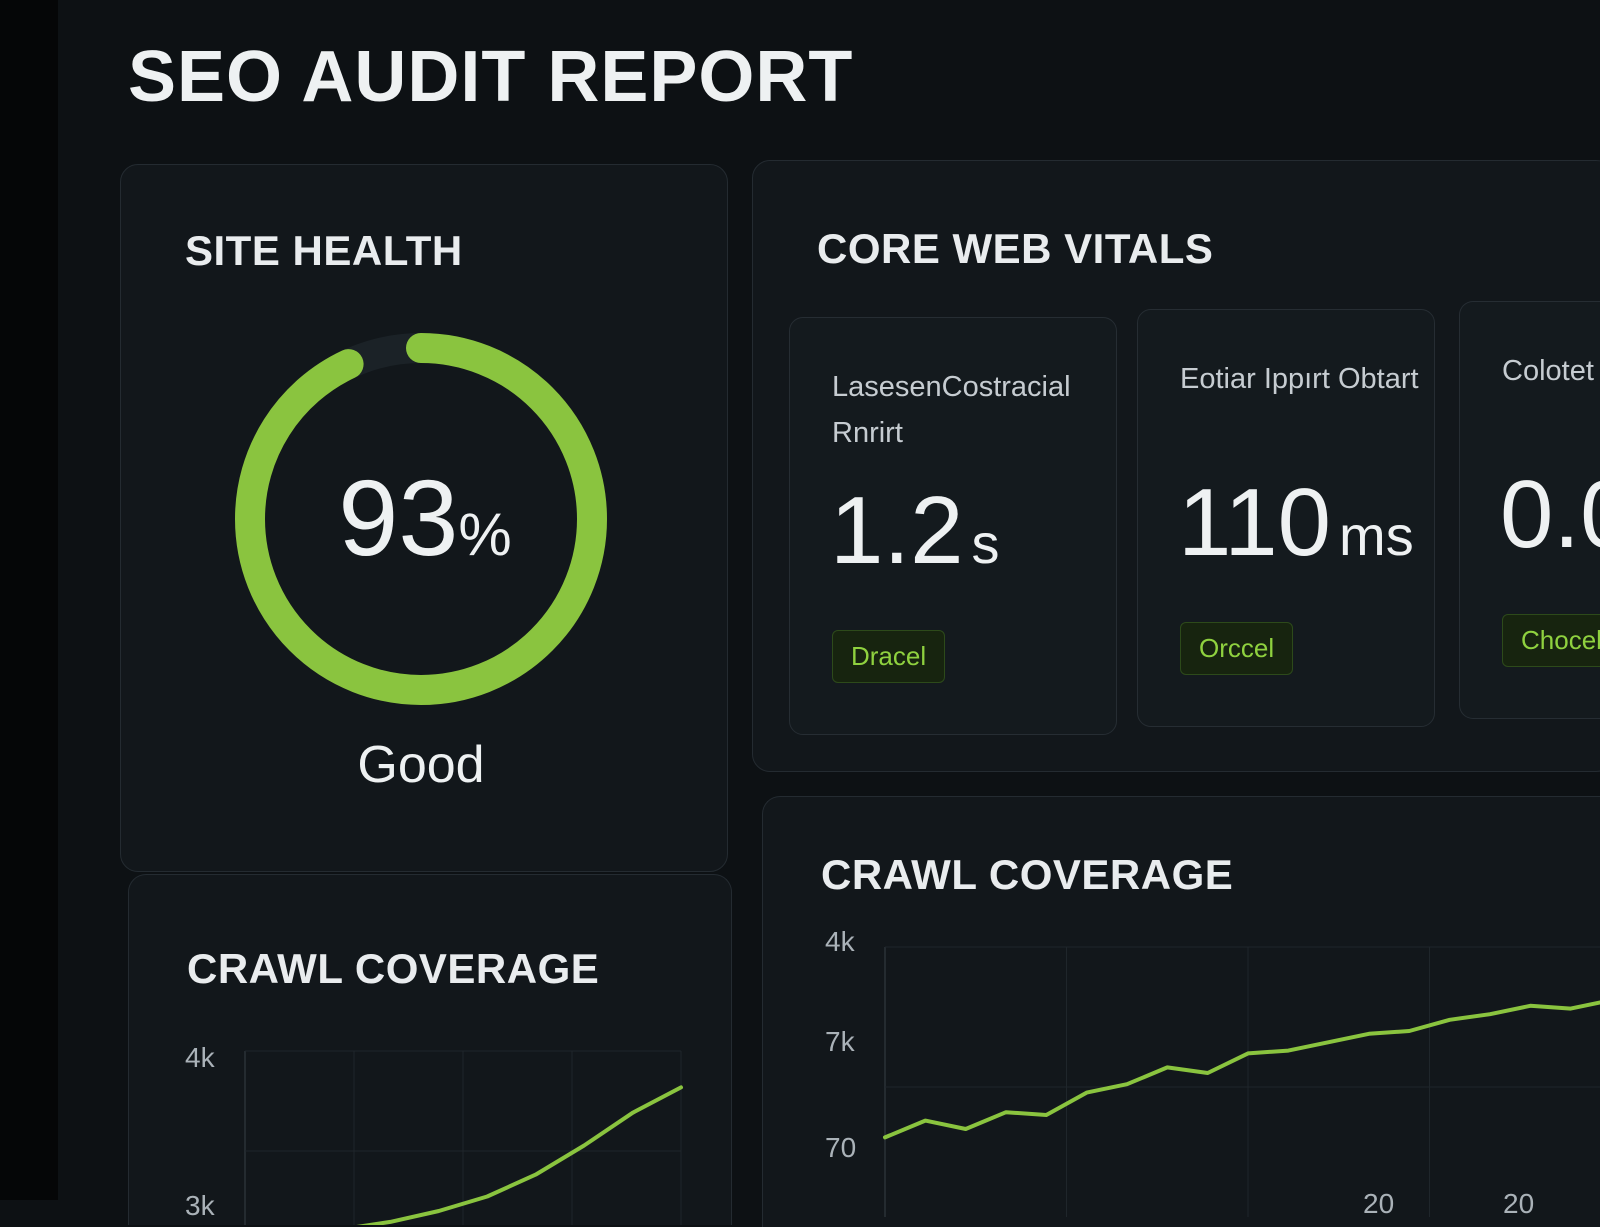 The image size is (1600, 1227). I want to click on metric-label: Eotiar Ippırt Obtart, so click(1299, 379).